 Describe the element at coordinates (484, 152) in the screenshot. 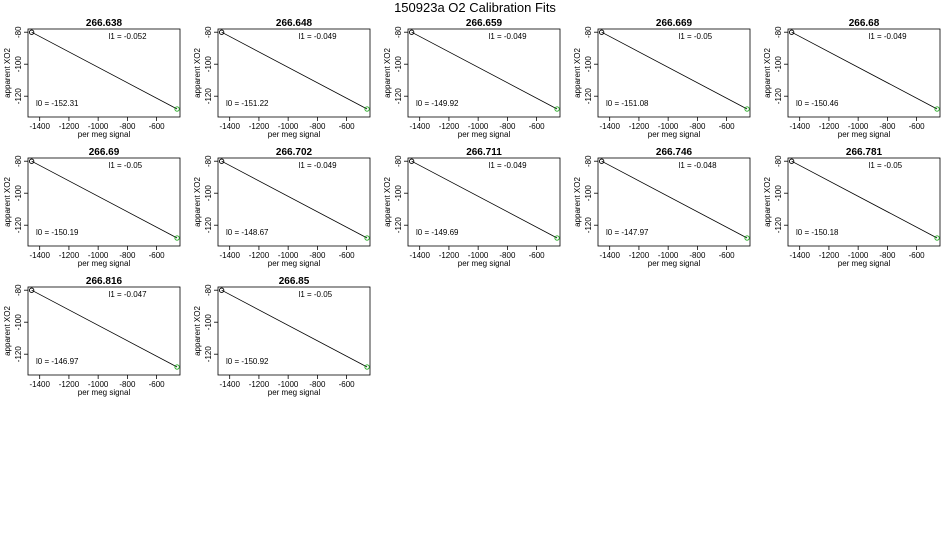

I see `panel-title: 266.711` at that location.